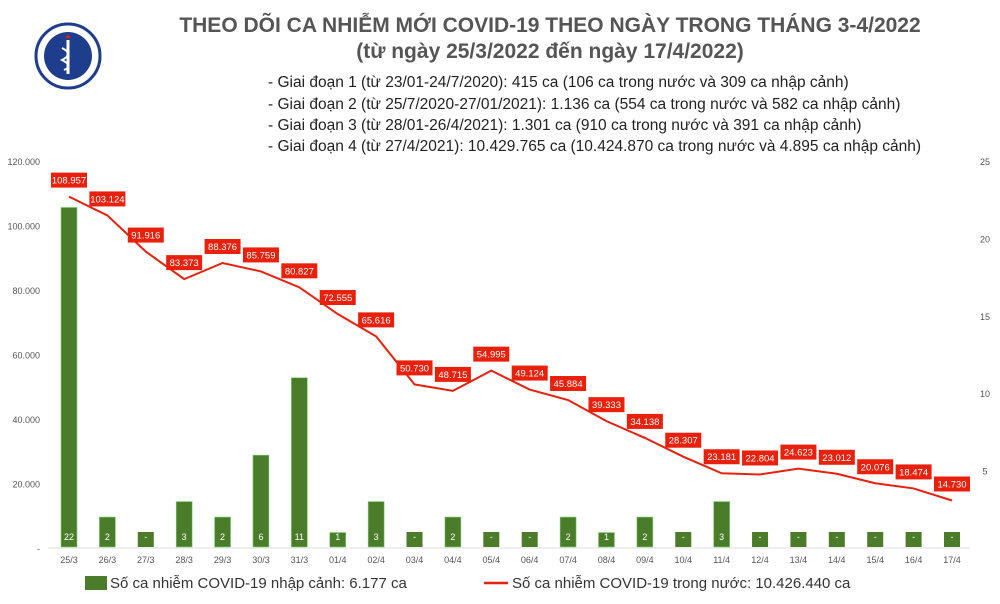 This screenshot has height=604, width=1000. I want to click on right-axis-tick: 25, so click(985, 162).